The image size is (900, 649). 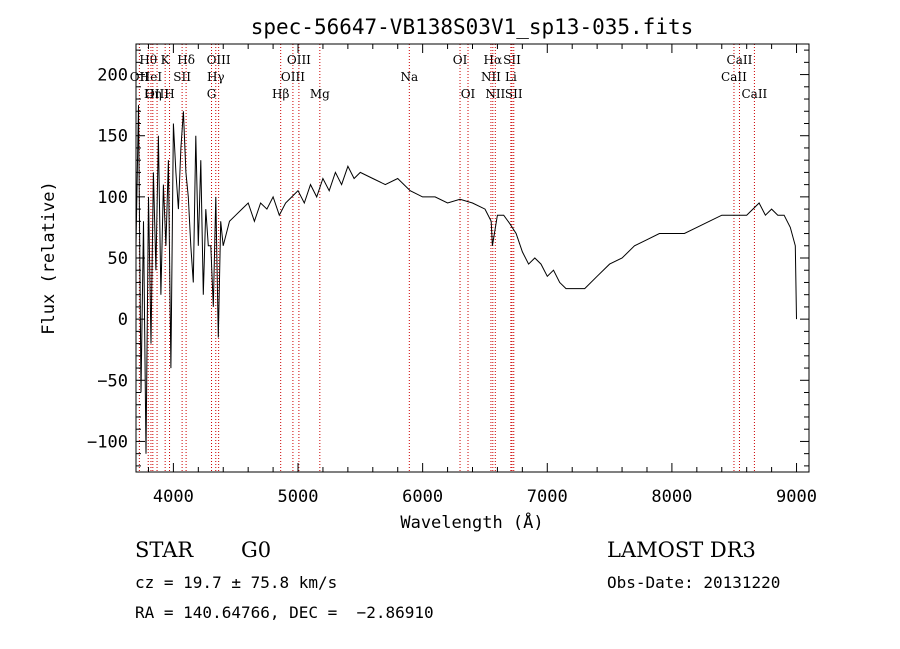 I want to click on observation-date: Obs-Date: 20131220, so click(x=694, y=582).